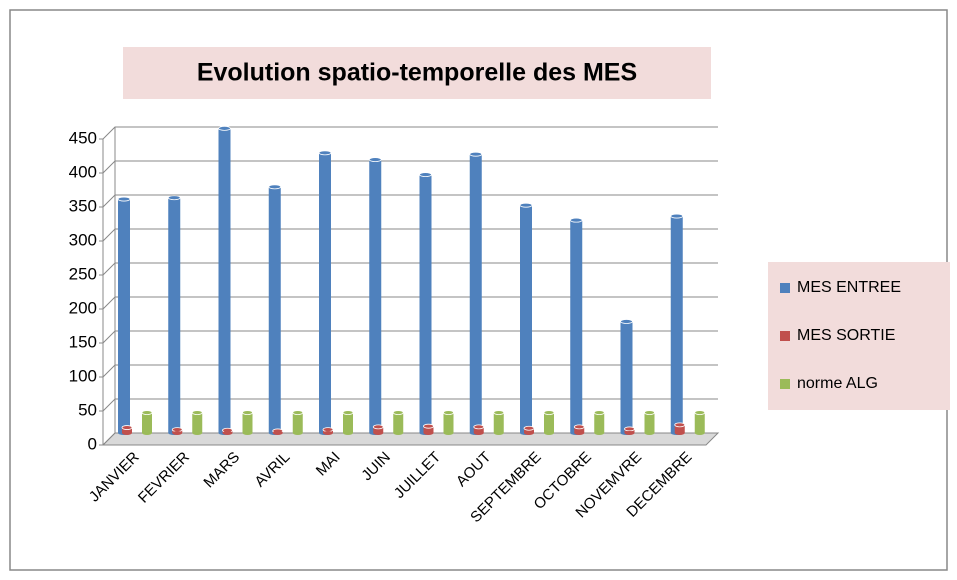 The width and height of the screenshot is (957, 580). What do you see at coordinates (83, 375) in the screenshot?
I see `y-tick-label: 100` at bounding box center [83, 375].